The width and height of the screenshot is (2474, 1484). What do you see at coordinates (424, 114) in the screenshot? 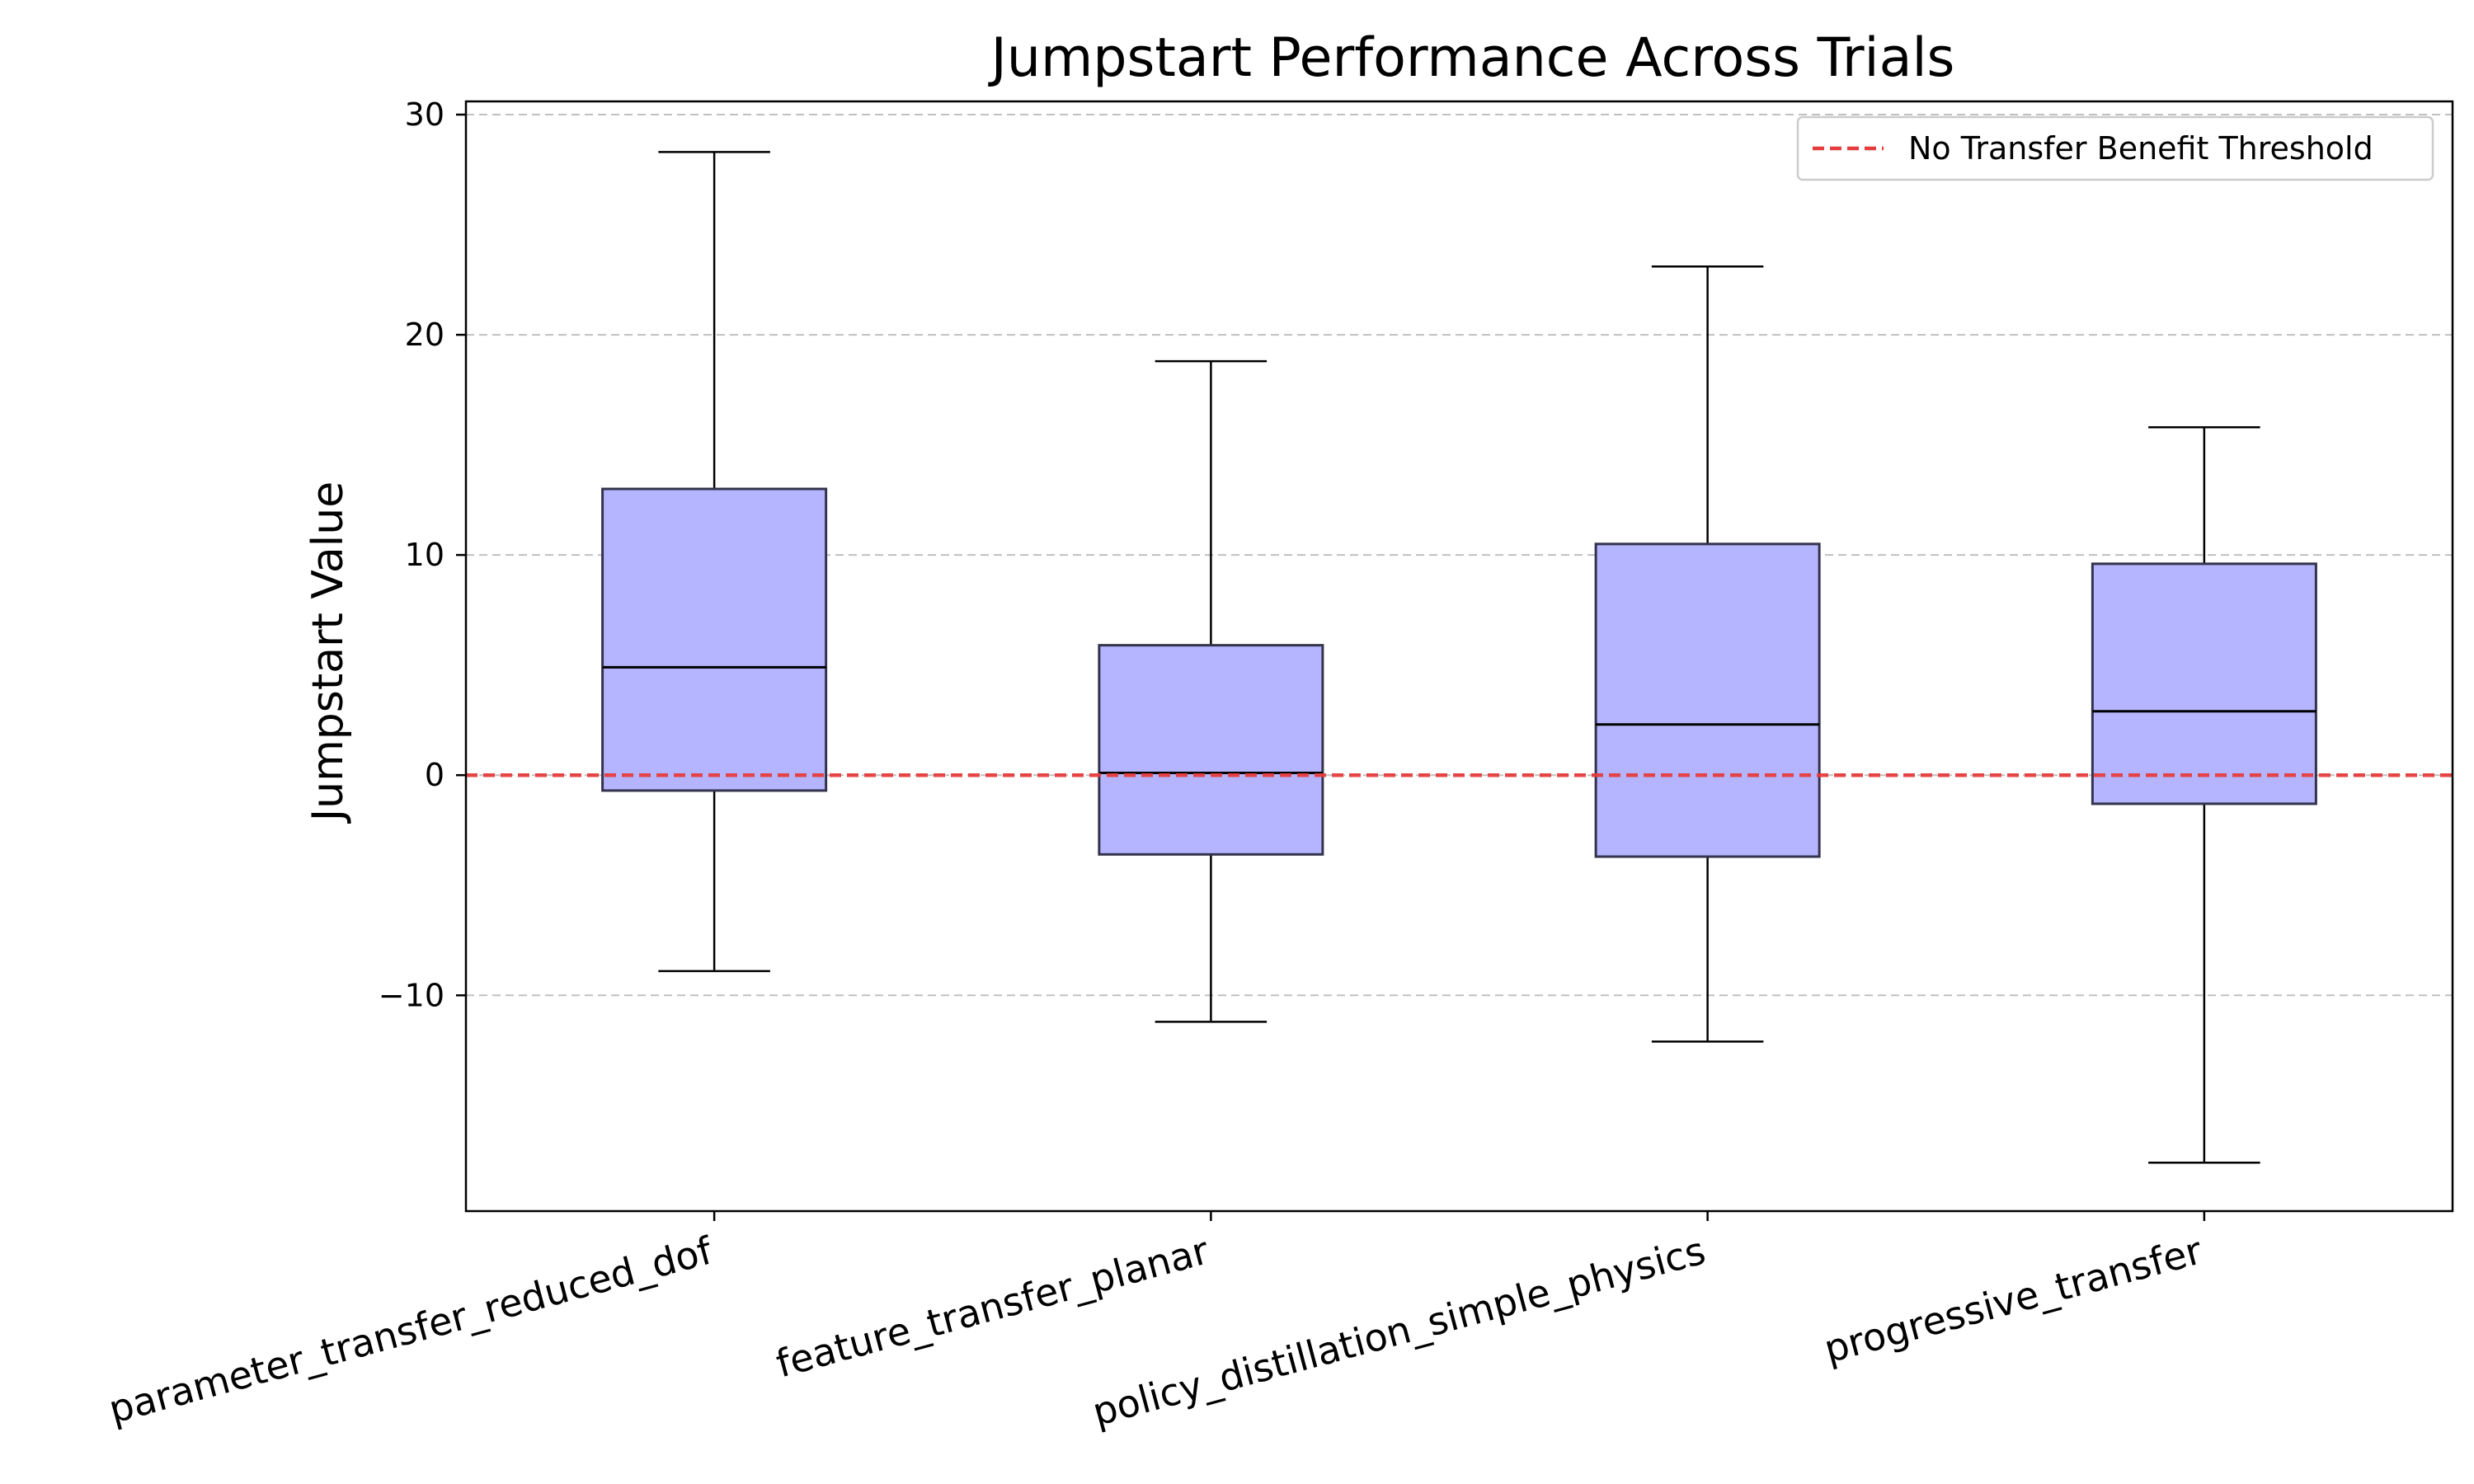
I see `y-tick-label: 30` at bounding box center [424, 114].